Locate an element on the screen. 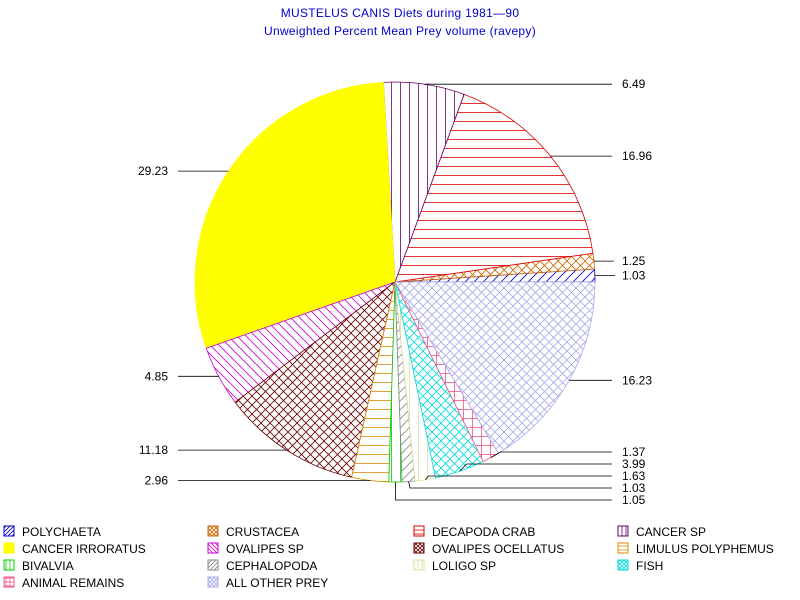 Image resolution: width=800 pixels, height=600 pixels. legend-swatch-all-other-prey is located at coordinates (213, 582).